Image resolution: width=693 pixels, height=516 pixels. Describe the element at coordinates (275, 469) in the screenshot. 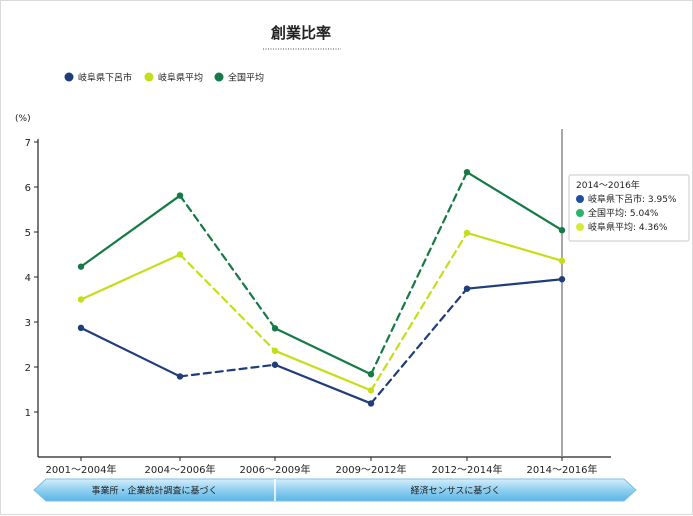

I see `x-tick-label-2: 2006～2009年` at that location.